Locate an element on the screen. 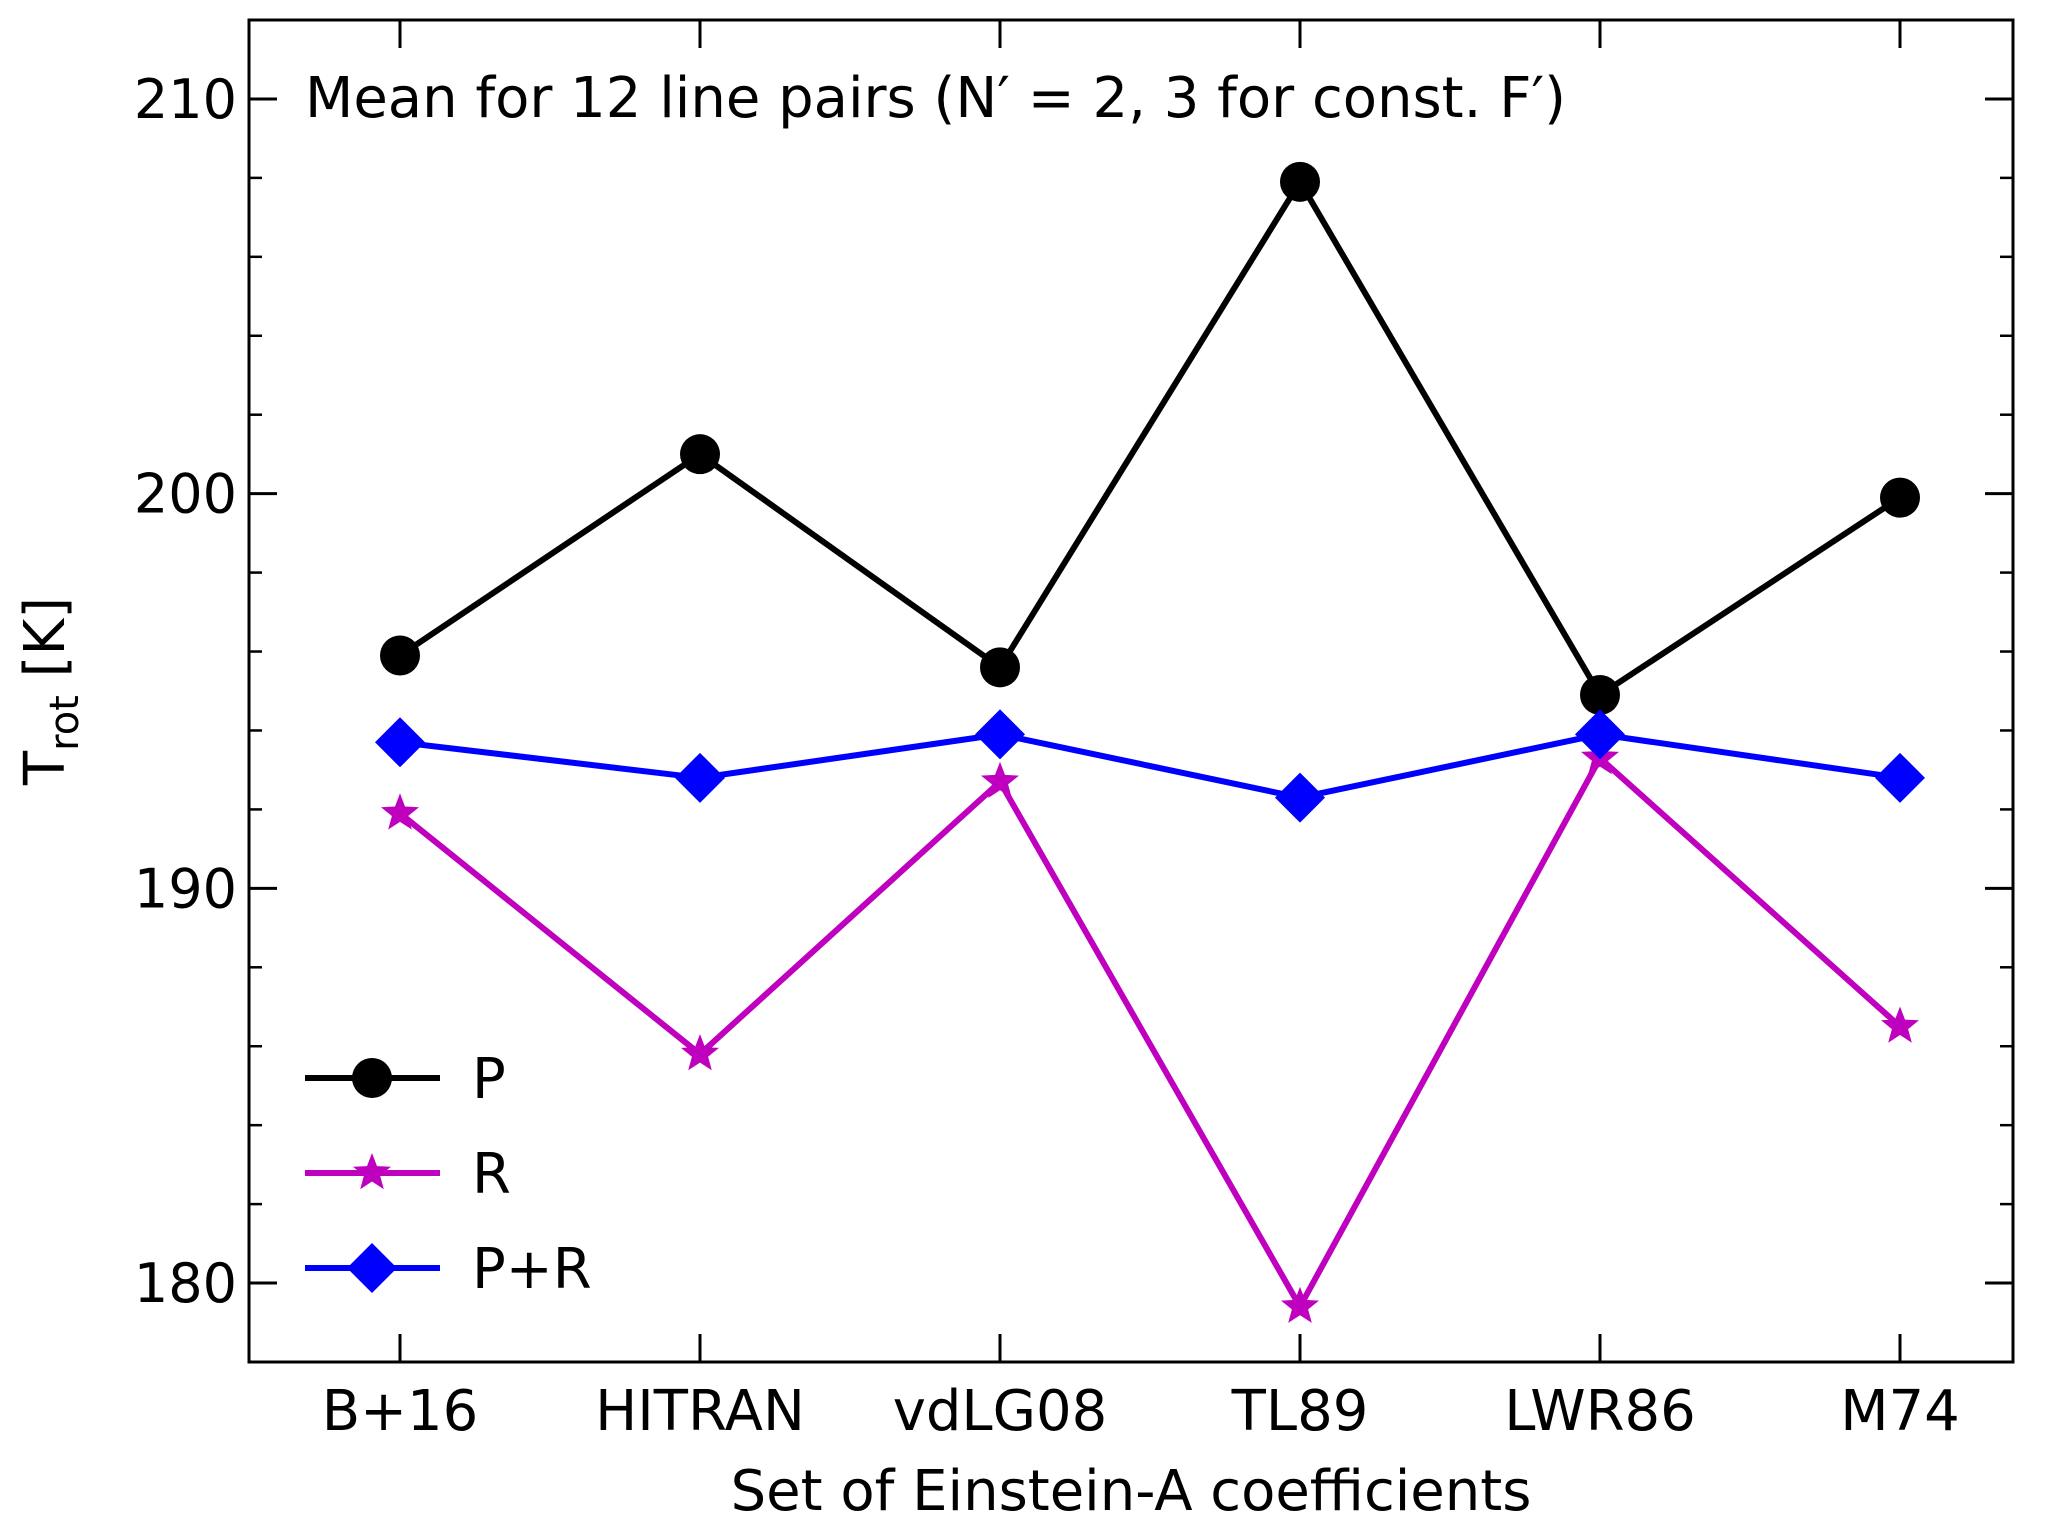  y-axis-label-sub: rot is located at coordinates (65, 723).